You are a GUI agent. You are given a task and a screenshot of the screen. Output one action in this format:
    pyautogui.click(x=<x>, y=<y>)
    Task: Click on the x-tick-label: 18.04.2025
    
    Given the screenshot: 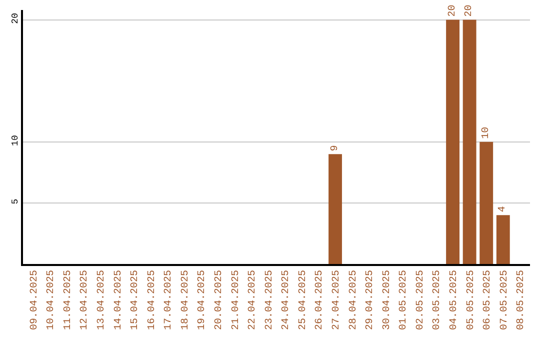 What is the action you would take?
    pyautogui.click(x=186, y=300)
    